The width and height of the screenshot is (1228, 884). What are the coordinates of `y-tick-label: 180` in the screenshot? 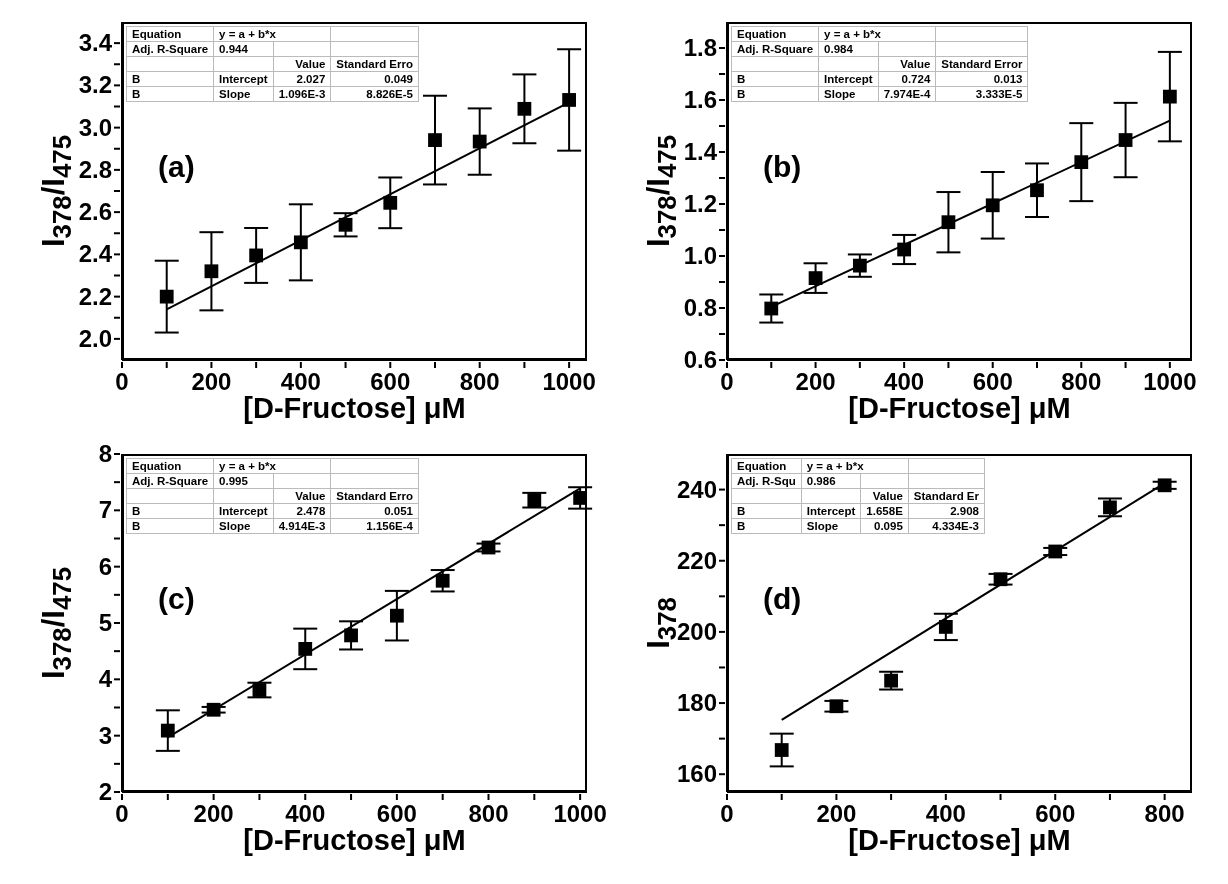 It's located at (696, 703).